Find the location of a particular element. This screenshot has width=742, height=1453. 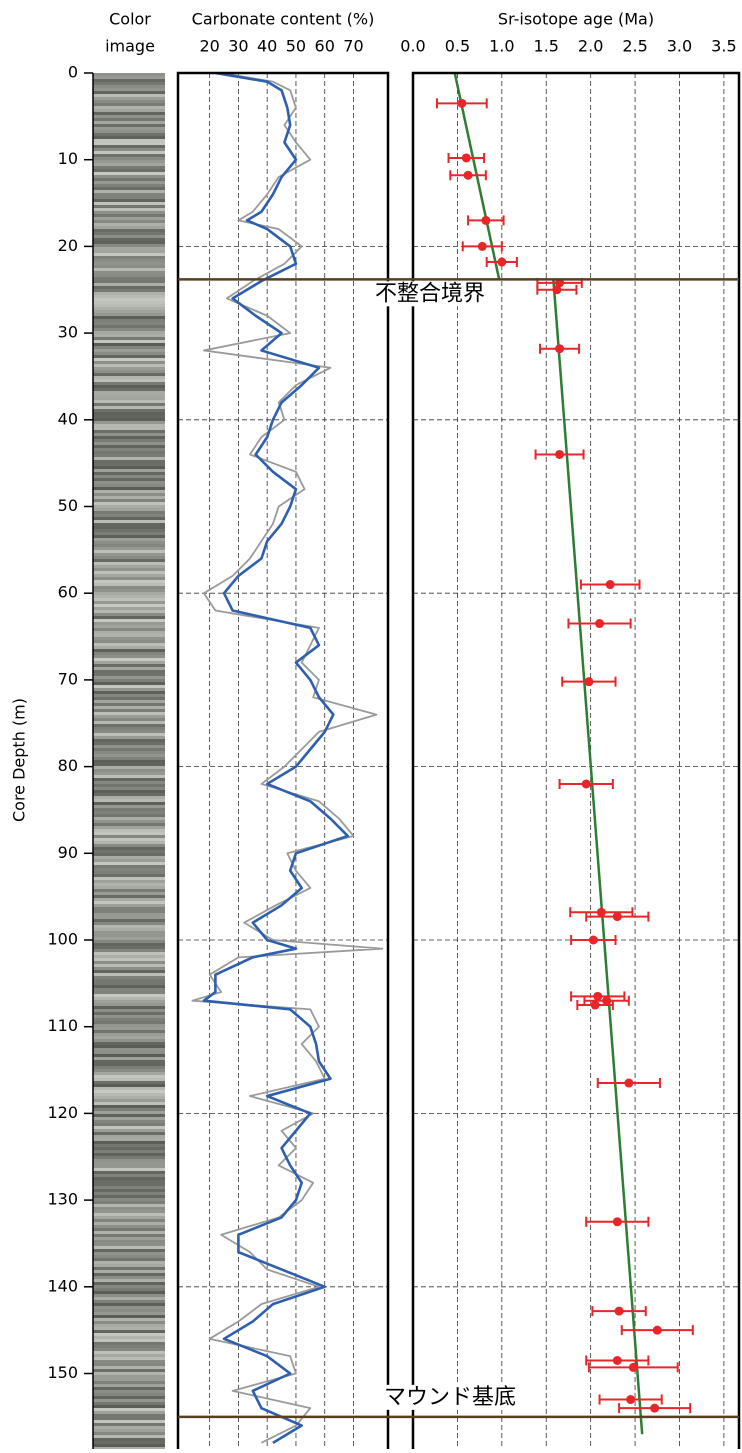

x-tick-label: 1.0 is located at coordinates (501, 46).